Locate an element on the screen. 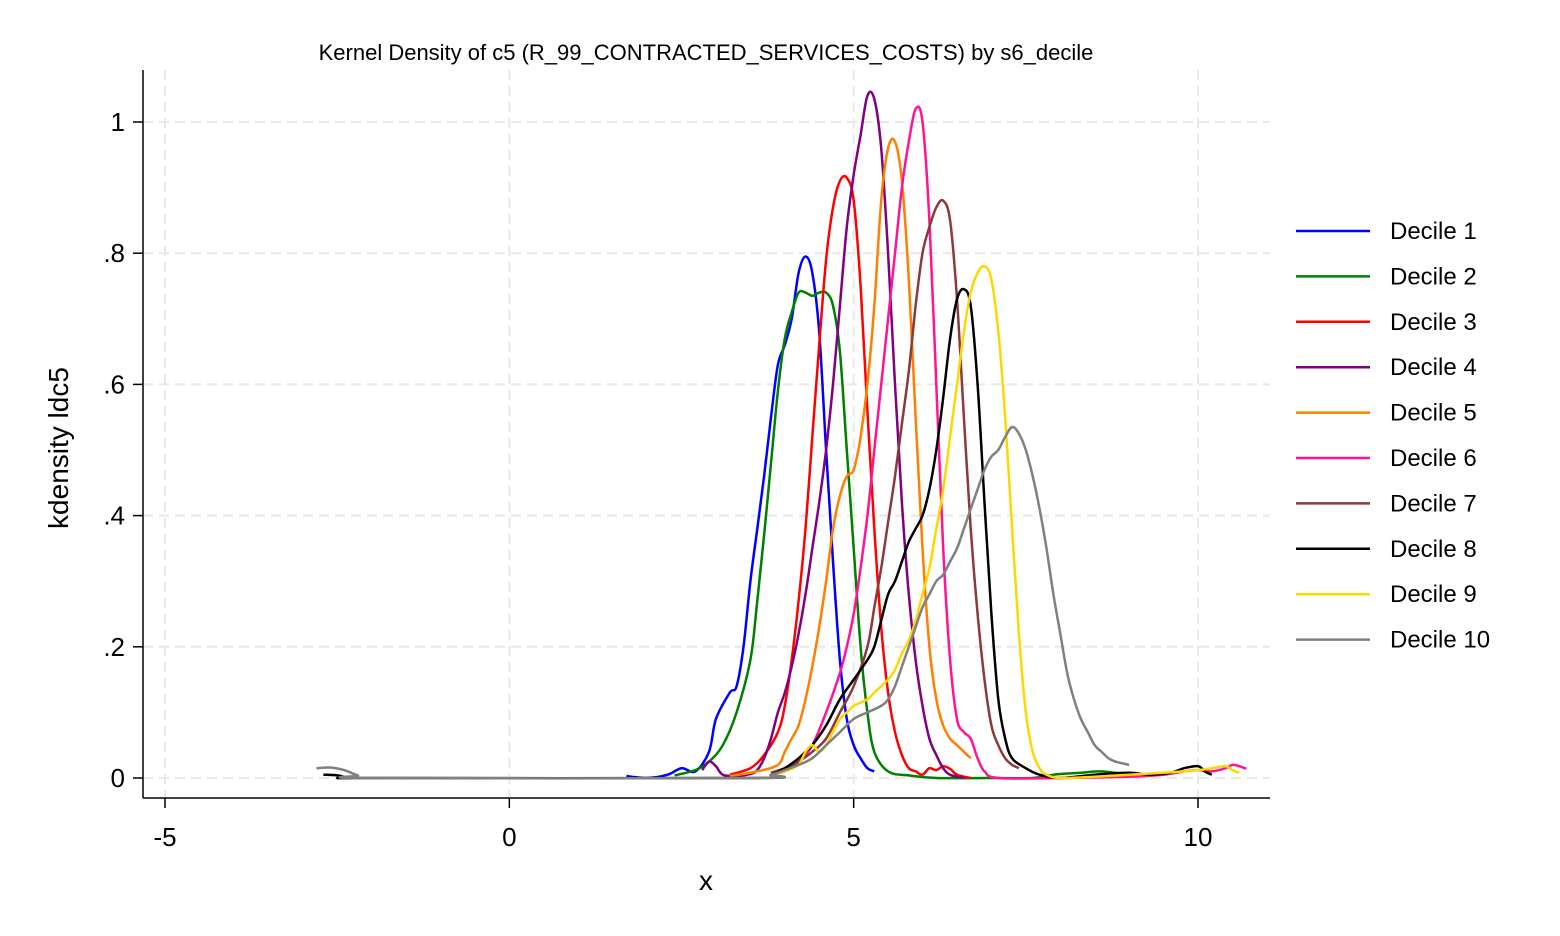 The height and width of the screenshot is (936, 1560). x-axis-label: x is located at coordinates (706, 880).